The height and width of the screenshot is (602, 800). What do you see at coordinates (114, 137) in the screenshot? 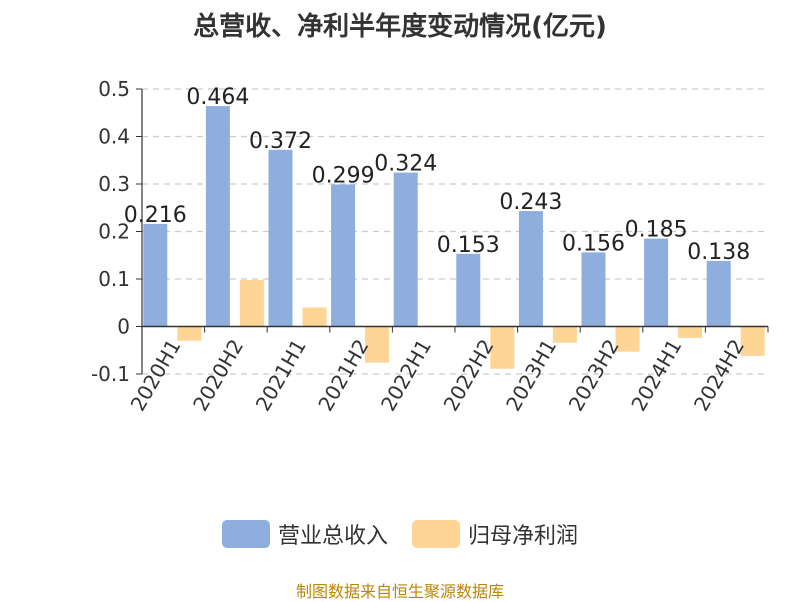
I see `y-tick-label: 0.4` at bounding box center [114, 137].